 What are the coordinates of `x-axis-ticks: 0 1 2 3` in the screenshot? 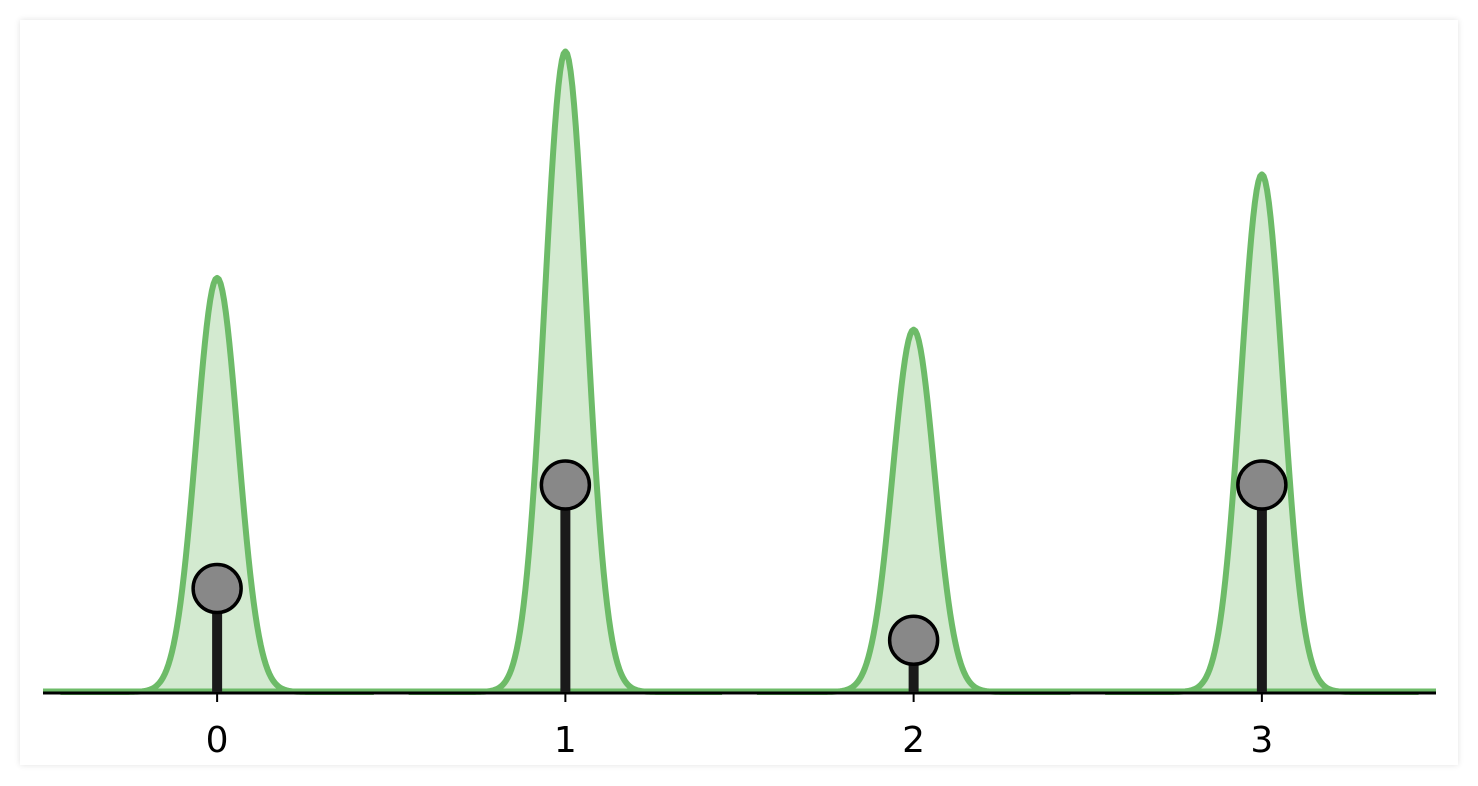 It's located at (739, 727).